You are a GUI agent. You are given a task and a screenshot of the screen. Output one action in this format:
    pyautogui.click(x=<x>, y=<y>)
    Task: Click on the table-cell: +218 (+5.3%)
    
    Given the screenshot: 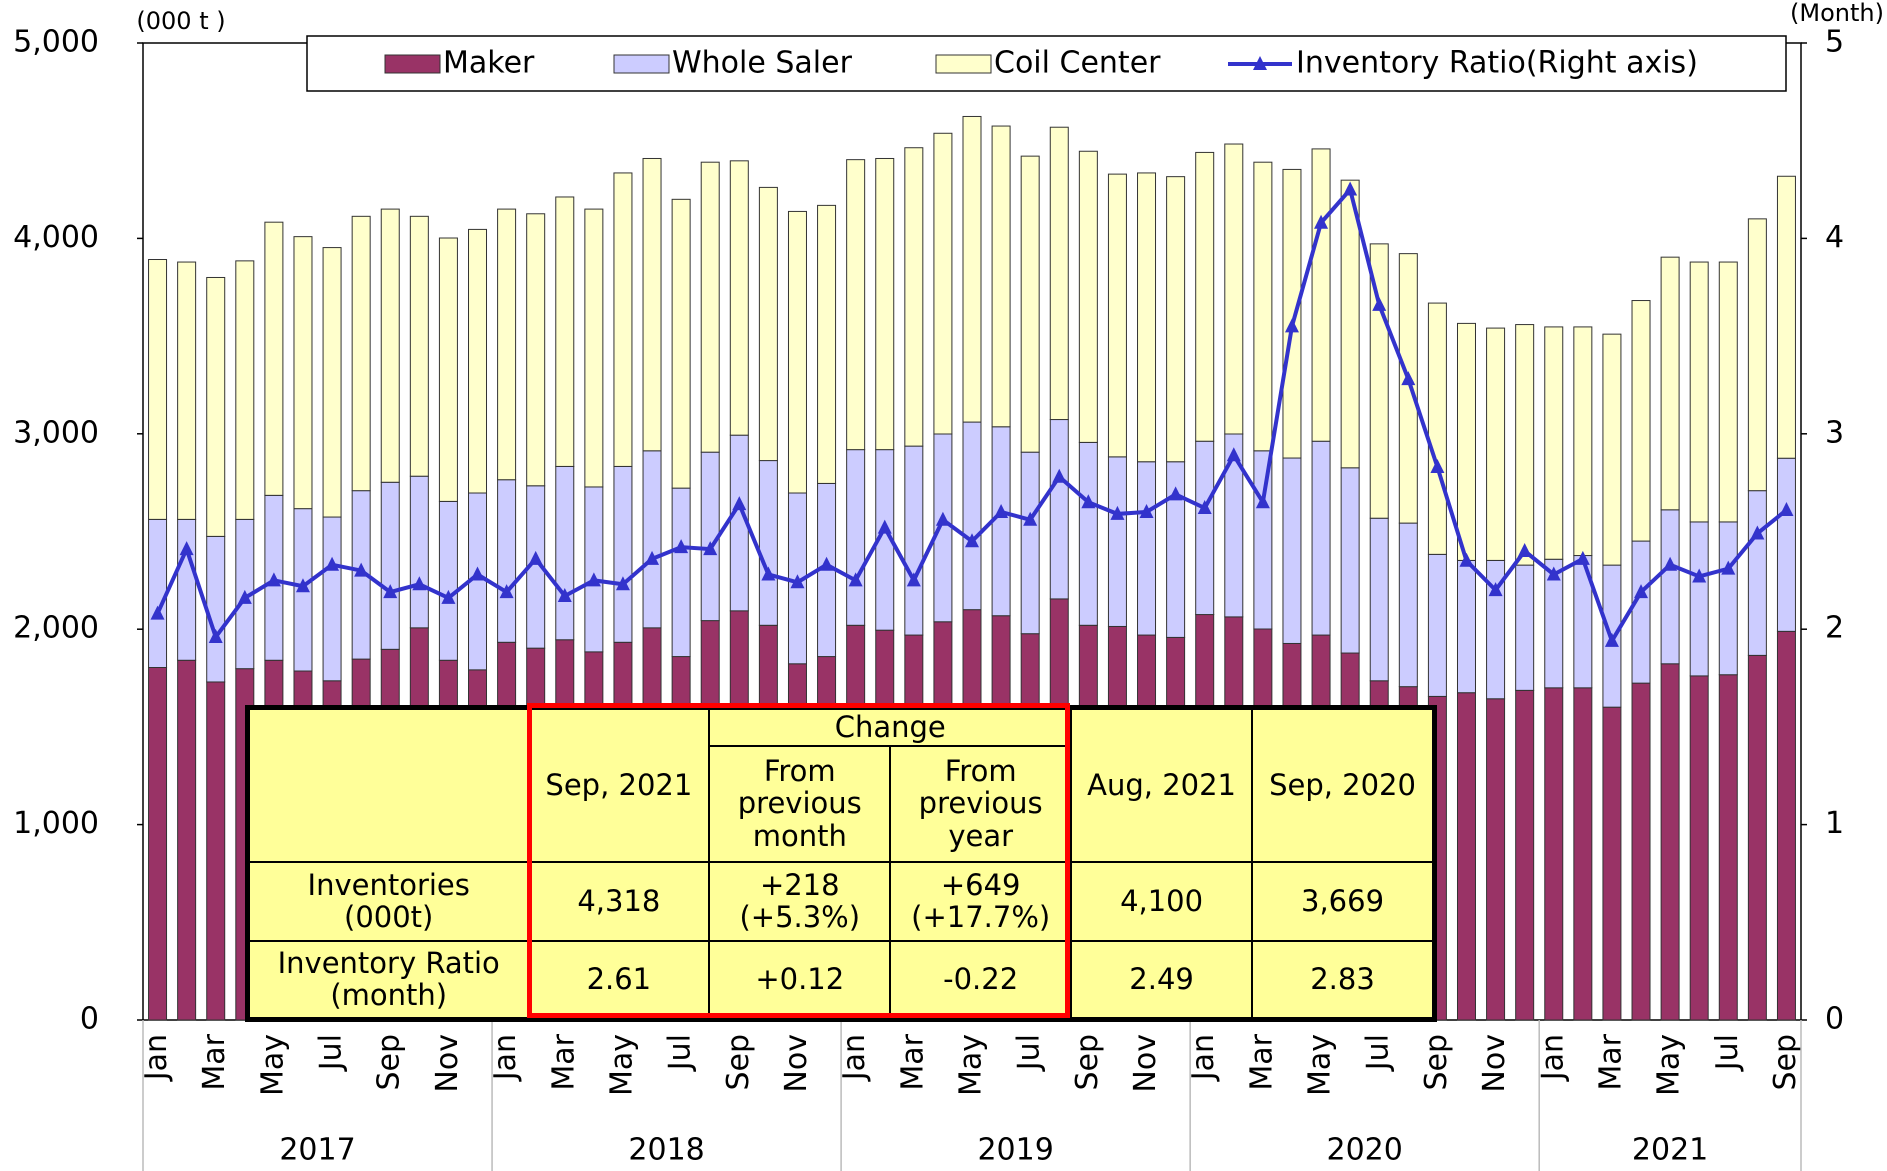 What is the action you would take?
    pyautogui.click(x=800, y=901)
    